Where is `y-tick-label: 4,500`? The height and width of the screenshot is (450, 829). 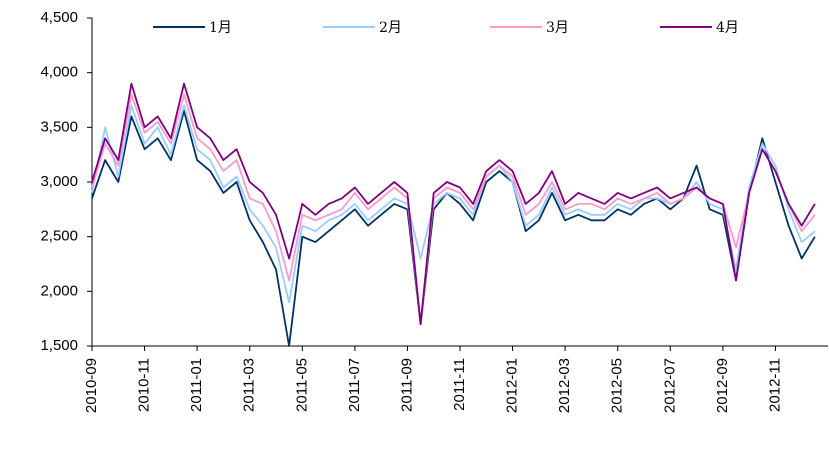 y-tick-label: 4,500 is located at coordinates (59, 17).